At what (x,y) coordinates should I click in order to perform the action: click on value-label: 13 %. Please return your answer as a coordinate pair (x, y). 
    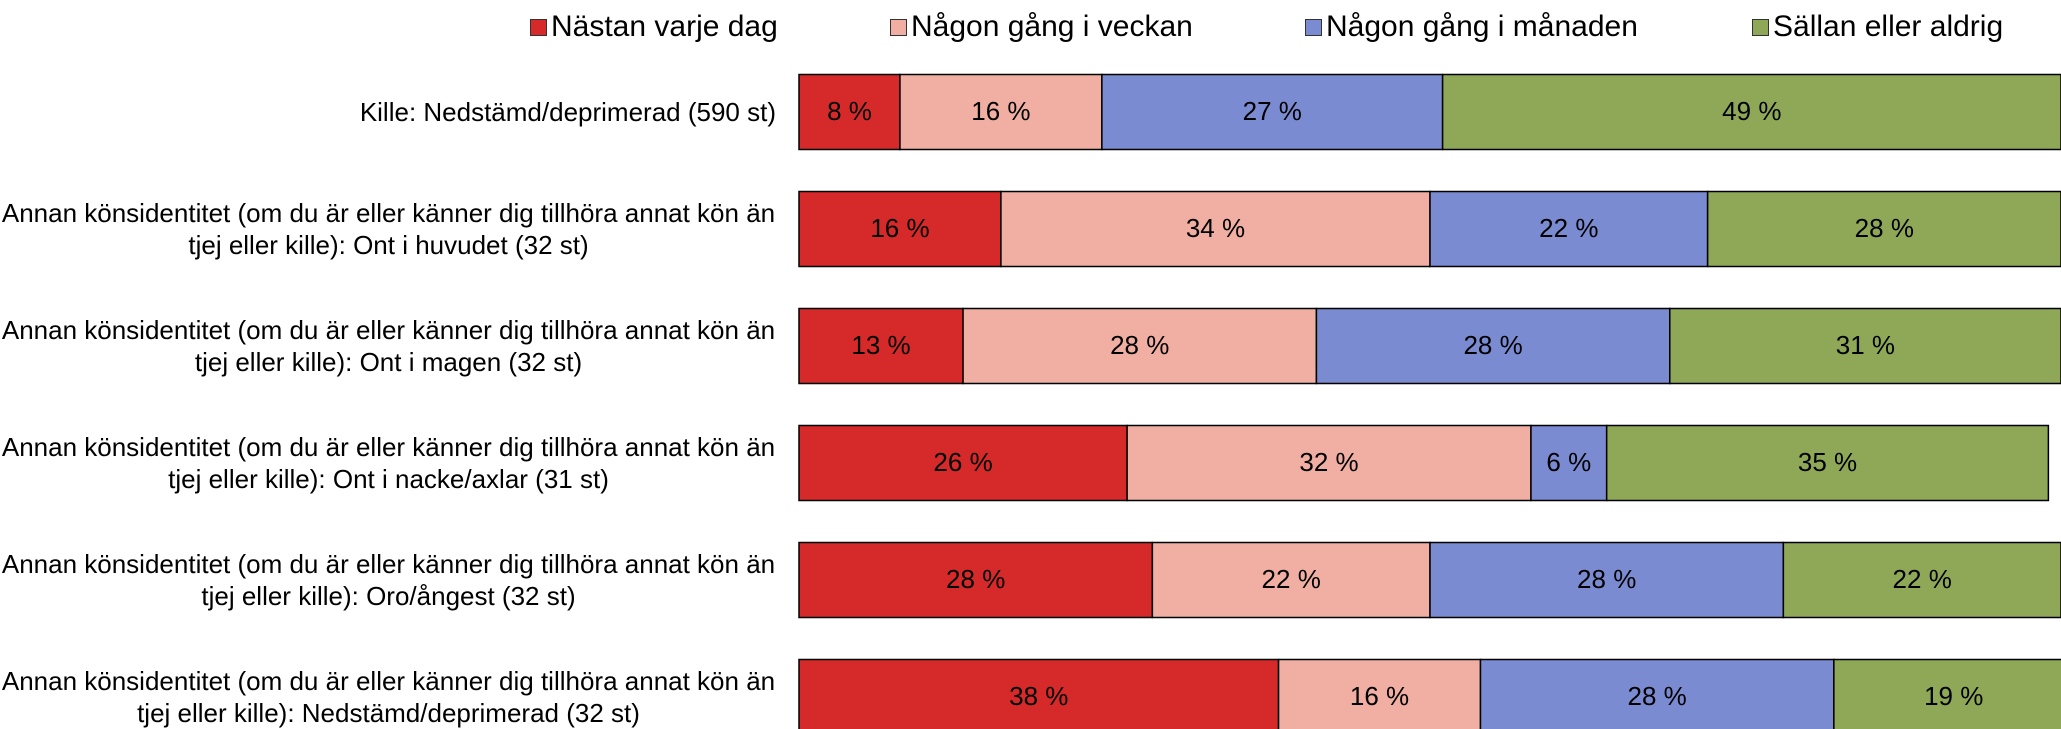
    Looking at the image, I should click on (880, 345).